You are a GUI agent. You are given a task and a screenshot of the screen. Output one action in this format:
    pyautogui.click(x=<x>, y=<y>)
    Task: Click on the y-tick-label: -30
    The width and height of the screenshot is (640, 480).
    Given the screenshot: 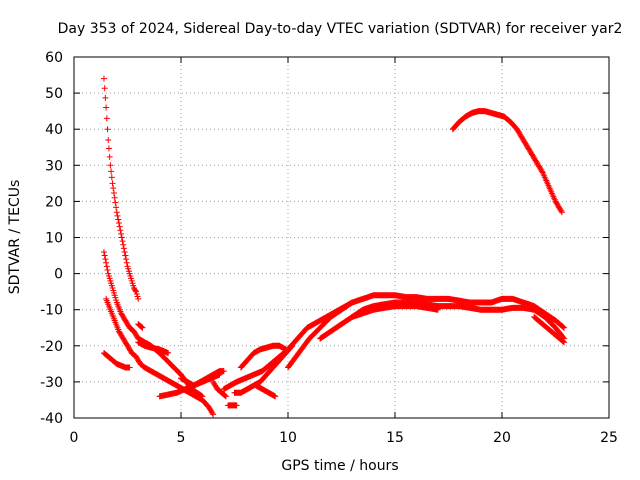 What is the action you would take?
    pyautogui.click(x=51, y=383)
    